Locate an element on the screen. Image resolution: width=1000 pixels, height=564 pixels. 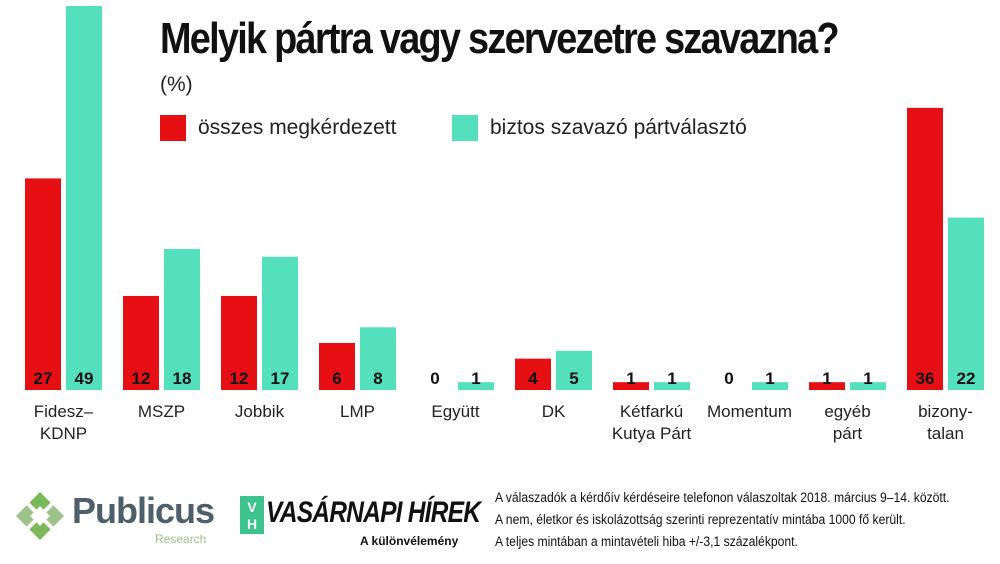
category-label-0: KDNP is located at coordinates (63, 433).